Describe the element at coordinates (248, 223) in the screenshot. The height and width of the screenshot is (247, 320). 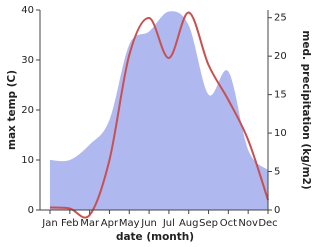
I see `x-tick-label: Nov` at that location.